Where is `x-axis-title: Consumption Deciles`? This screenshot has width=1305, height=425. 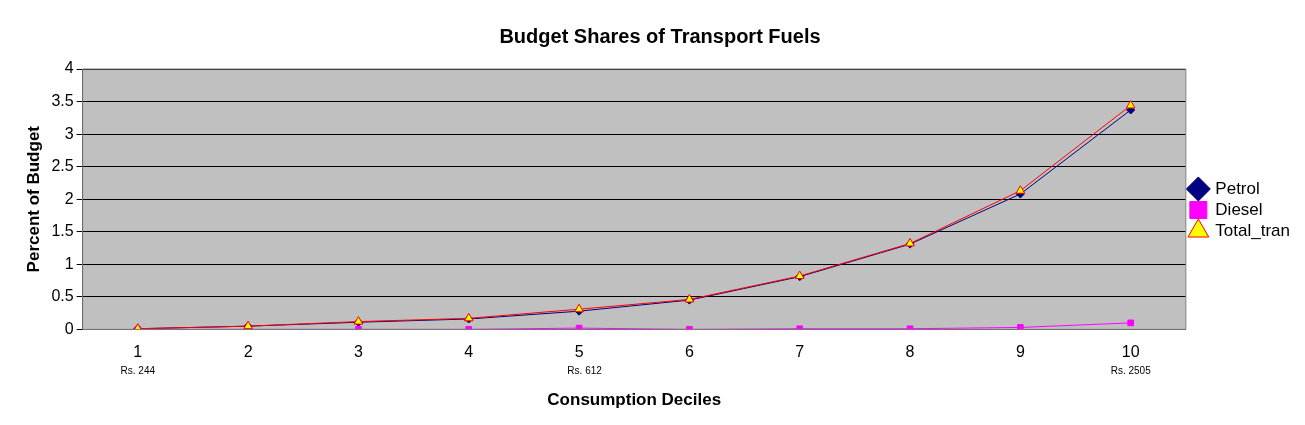
x-axis-title: Consumption Deciles is located at coordinates (634, 400).